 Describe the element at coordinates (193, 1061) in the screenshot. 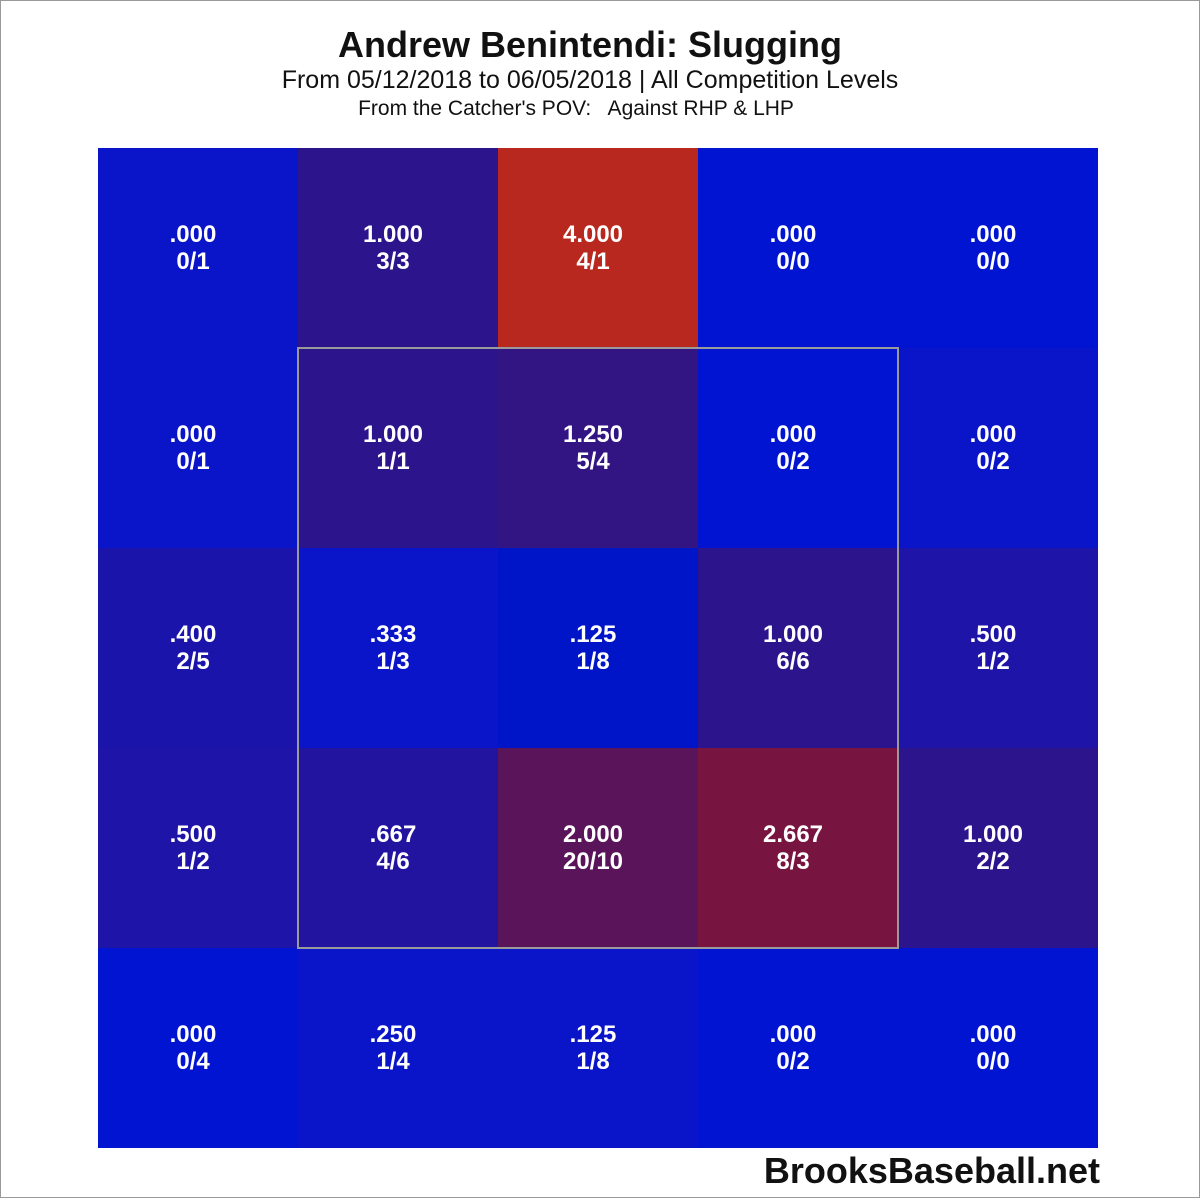

I see `zone-ratio-label: 0/4` at that location.